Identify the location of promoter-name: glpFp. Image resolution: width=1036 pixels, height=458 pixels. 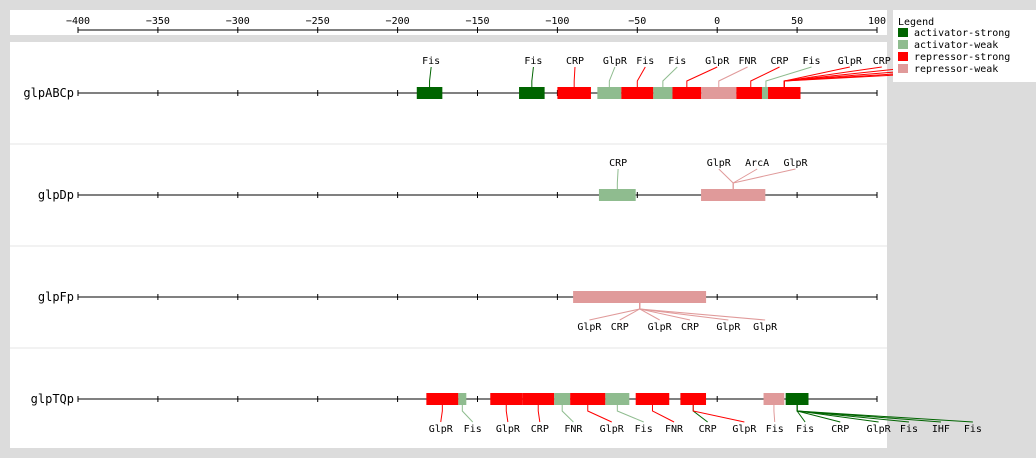
(56, 297).